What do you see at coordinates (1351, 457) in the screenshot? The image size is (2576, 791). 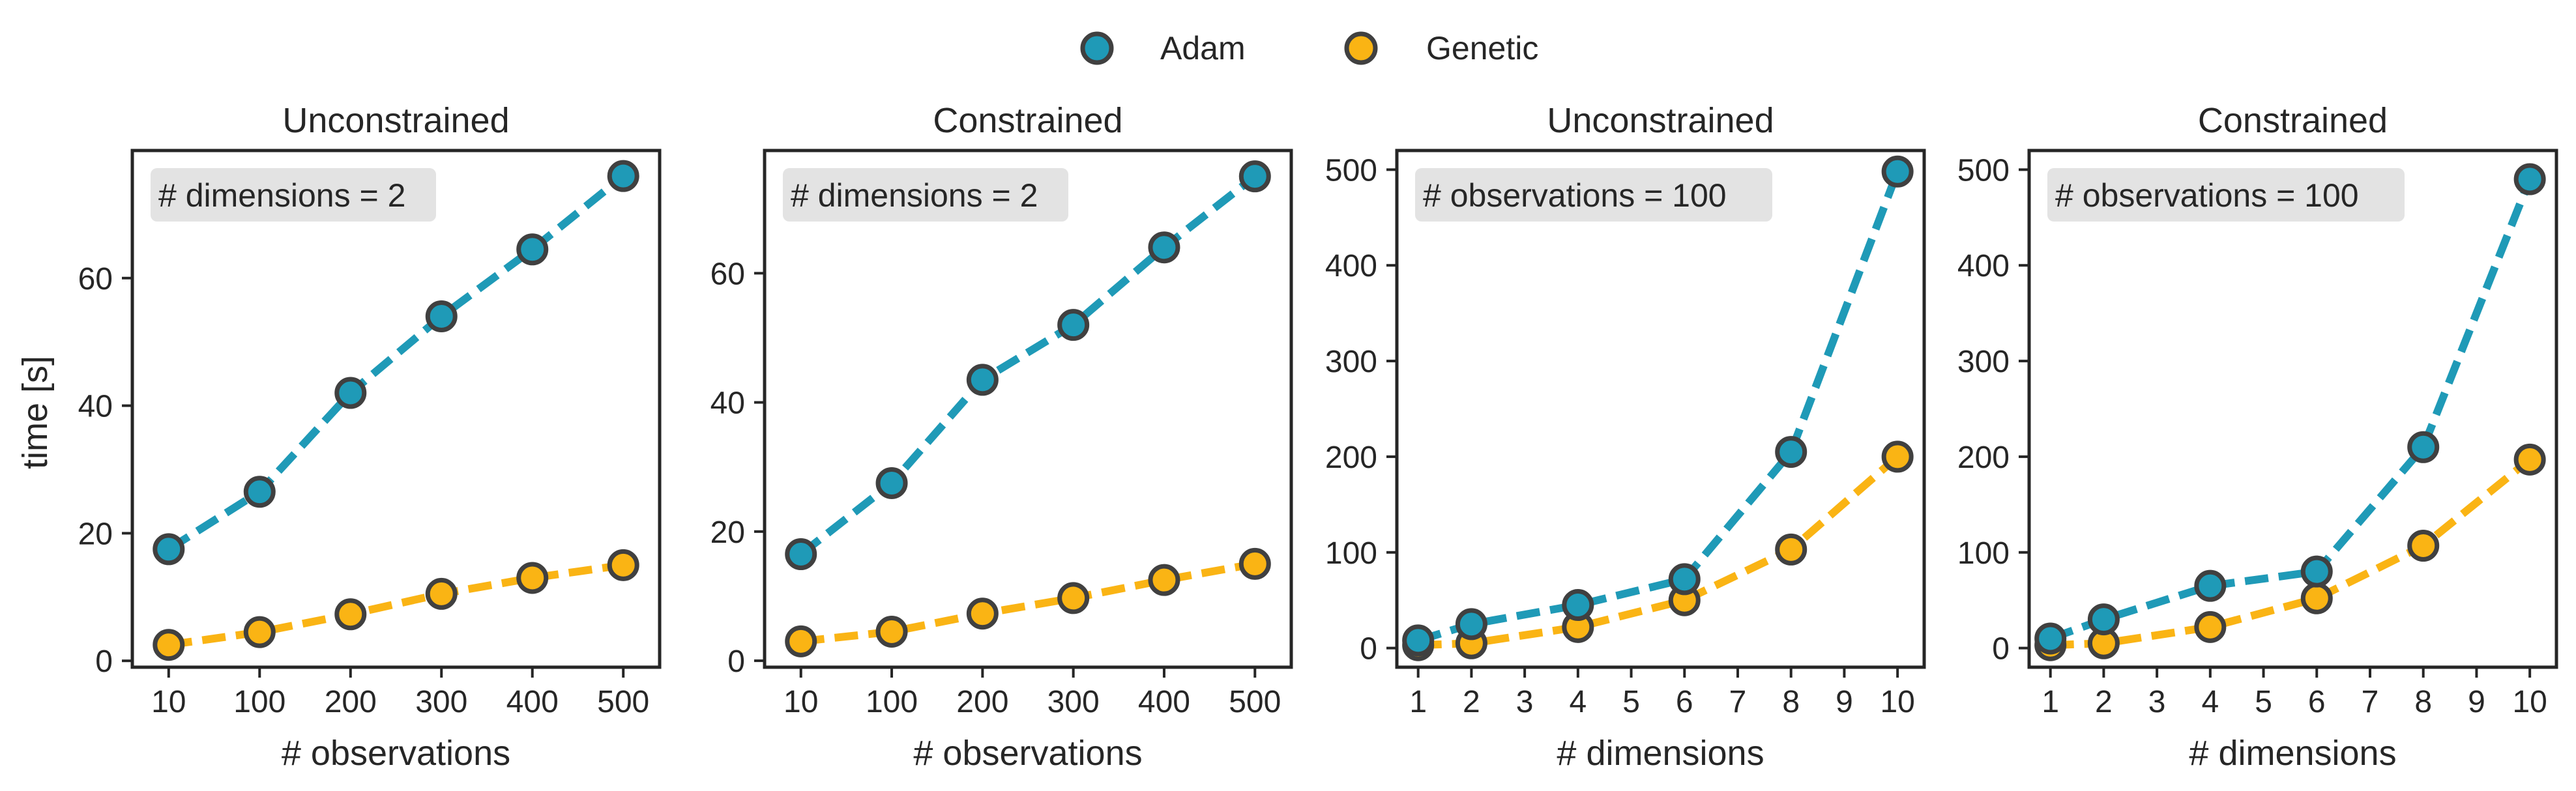 I see `y-tick-label: 200` at bounding box center [1351, 457].